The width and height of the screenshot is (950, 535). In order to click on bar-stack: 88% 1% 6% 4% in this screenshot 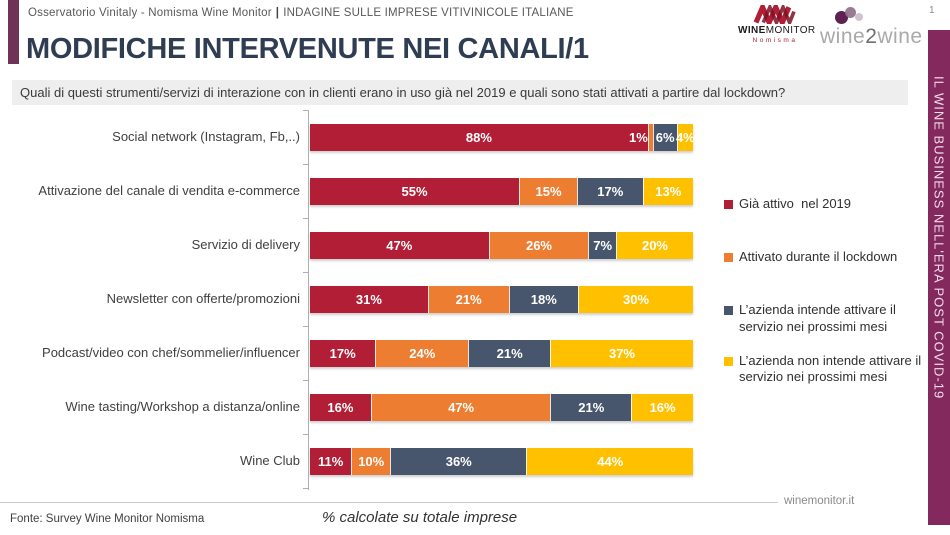, I will do `click(502, 137)`.